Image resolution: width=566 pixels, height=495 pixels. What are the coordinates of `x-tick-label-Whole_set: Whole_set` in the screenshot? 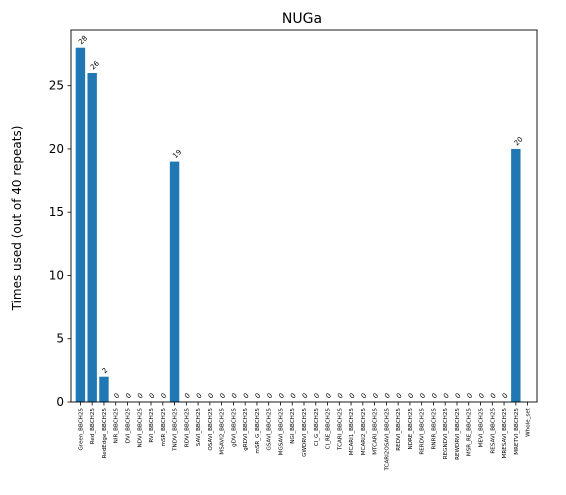 It's located at (529, 422).